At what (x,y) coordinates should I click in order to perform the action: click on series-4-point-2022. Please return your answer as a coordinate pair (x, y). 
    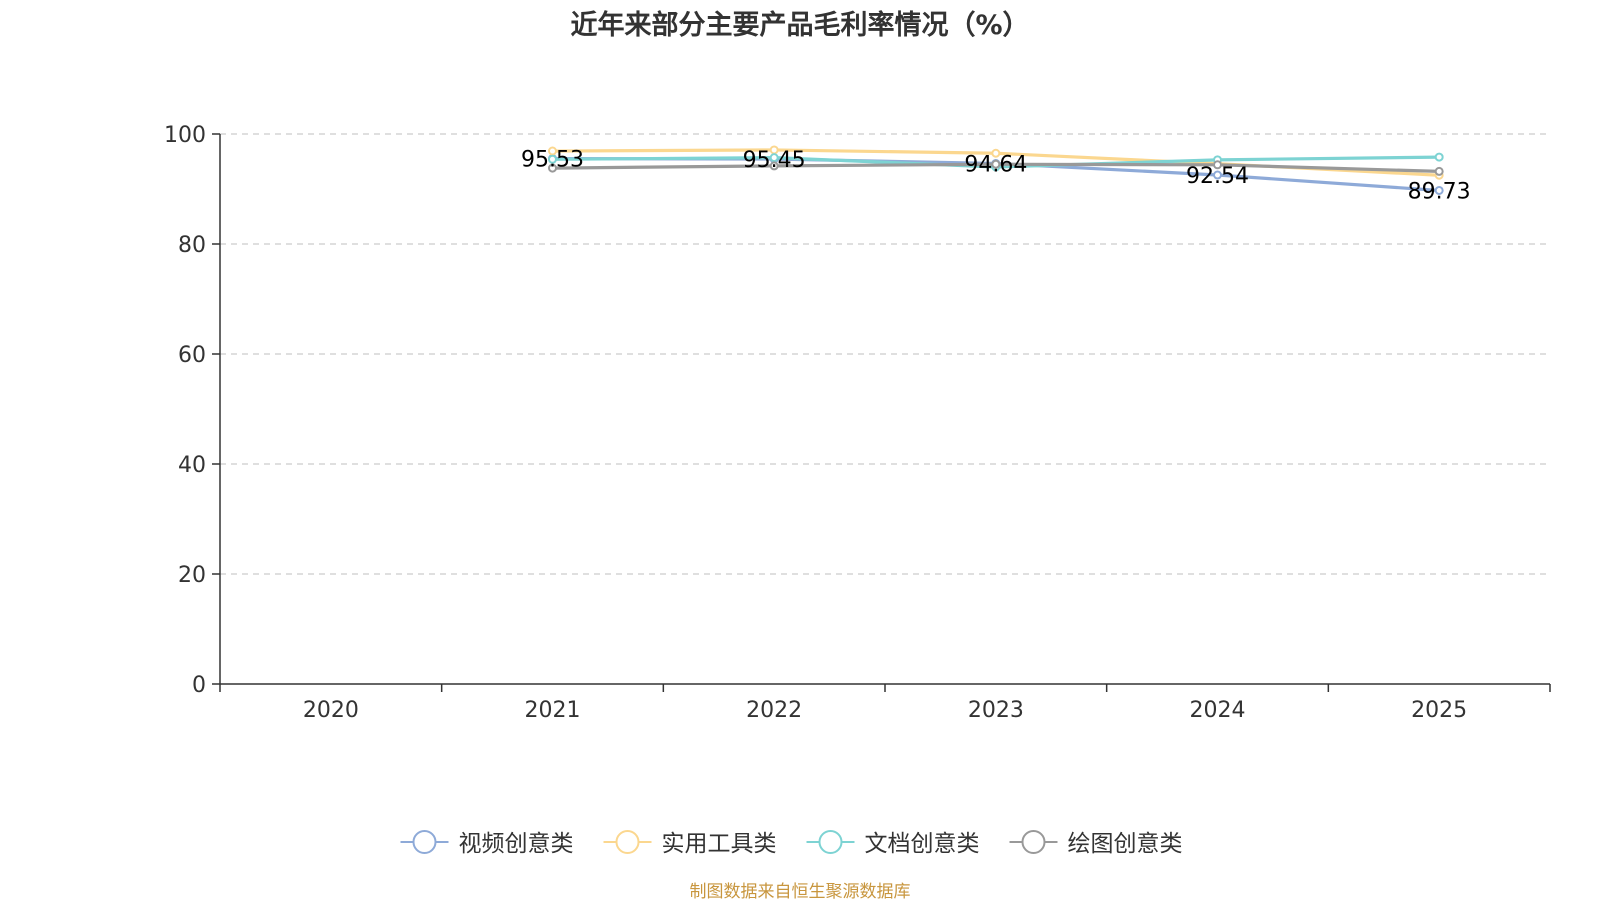
    Looking at the image, I should click on (774, 166).